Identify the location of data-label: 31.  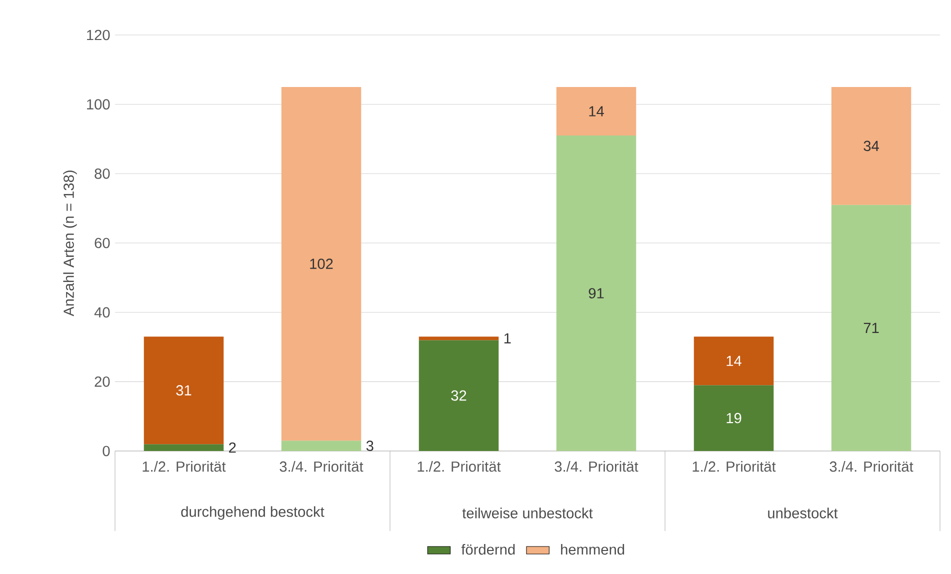
(184, 390).